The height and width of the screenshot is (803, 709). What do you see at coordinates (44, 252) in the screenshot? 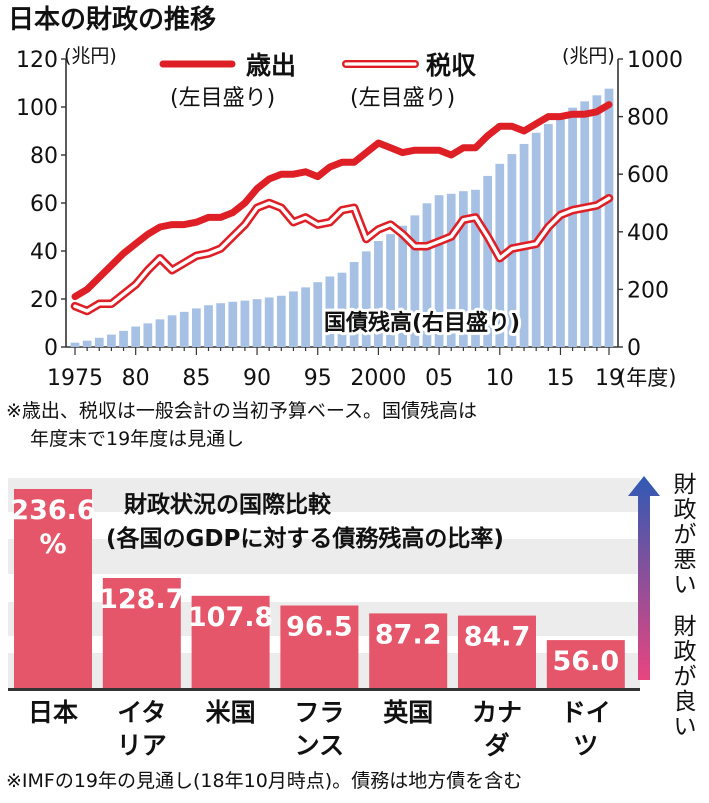
I see `left-tick-label: 40` at bounding box center [44, 252].